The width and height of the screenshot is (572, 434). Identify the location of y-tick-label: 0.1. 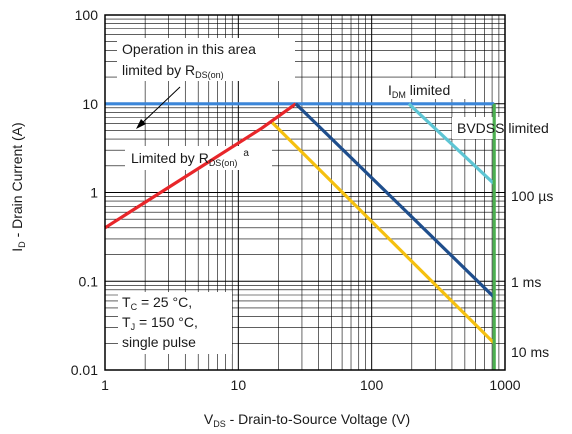
(89, 281).